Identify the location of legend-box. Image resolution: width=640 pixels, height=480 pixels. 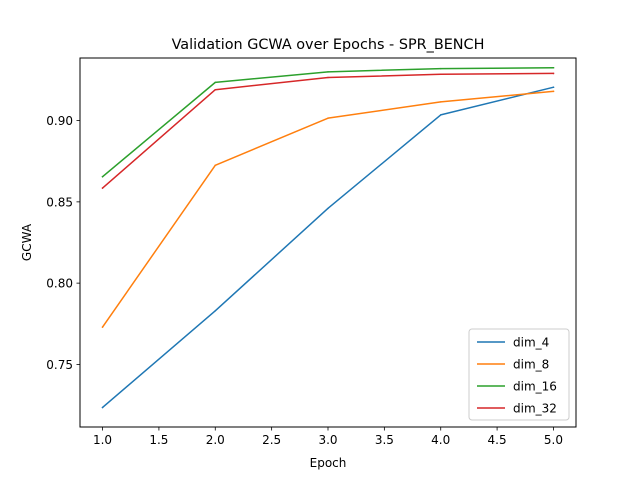
(519, 374).